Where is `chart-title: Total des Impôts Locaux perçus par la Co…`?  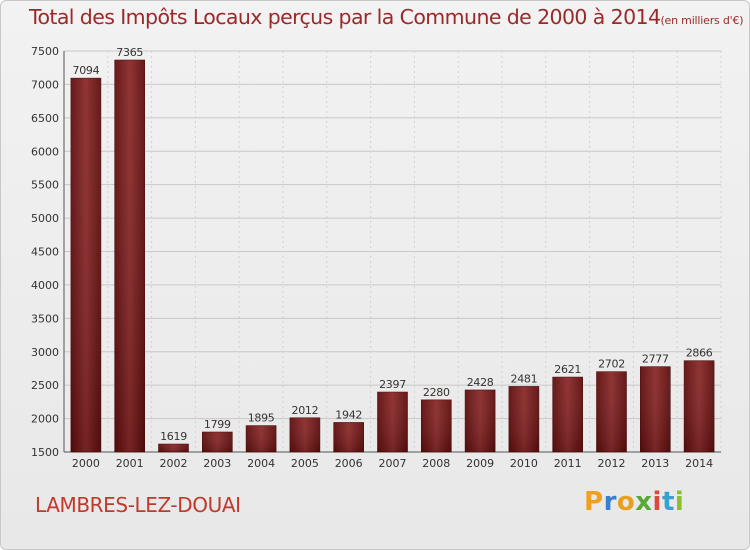 chart-title: Total des Impôts Locaux perçus par la Co… is located at coordinates (345, 17).